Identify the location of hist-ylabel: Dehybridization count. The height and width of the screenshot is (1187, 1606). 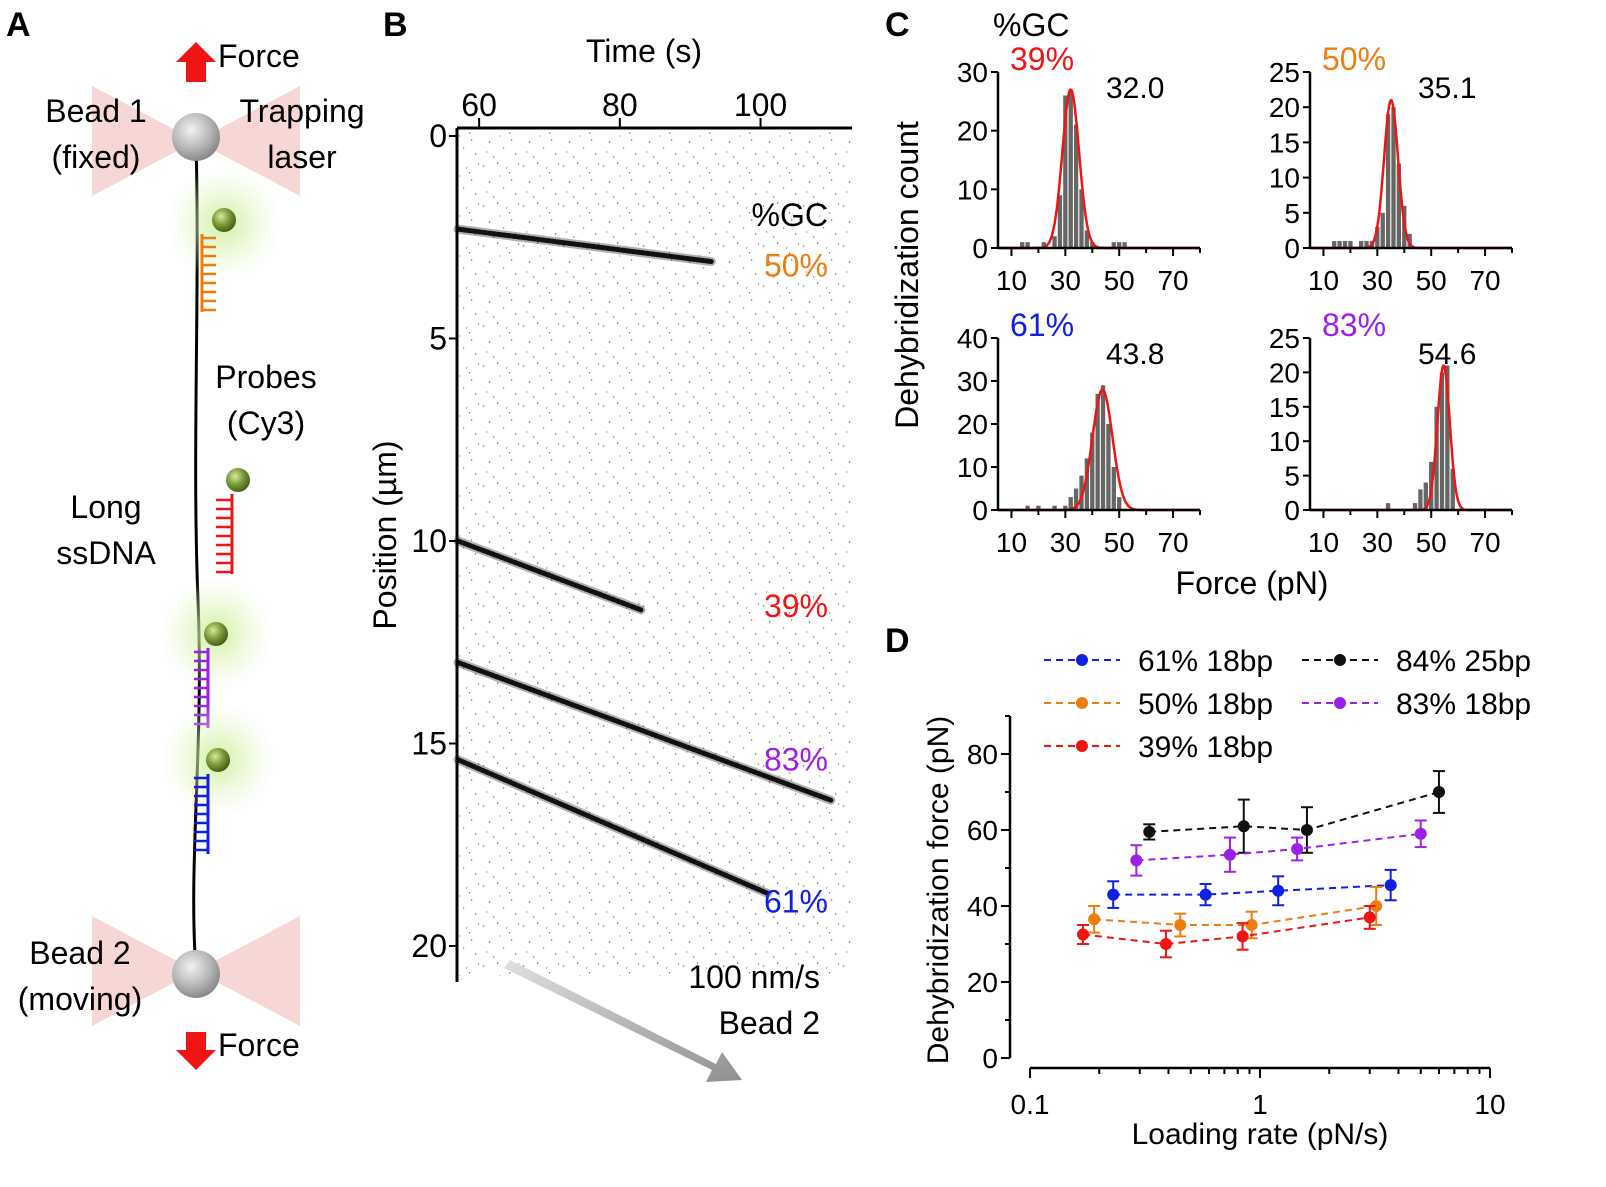
(907, 275).